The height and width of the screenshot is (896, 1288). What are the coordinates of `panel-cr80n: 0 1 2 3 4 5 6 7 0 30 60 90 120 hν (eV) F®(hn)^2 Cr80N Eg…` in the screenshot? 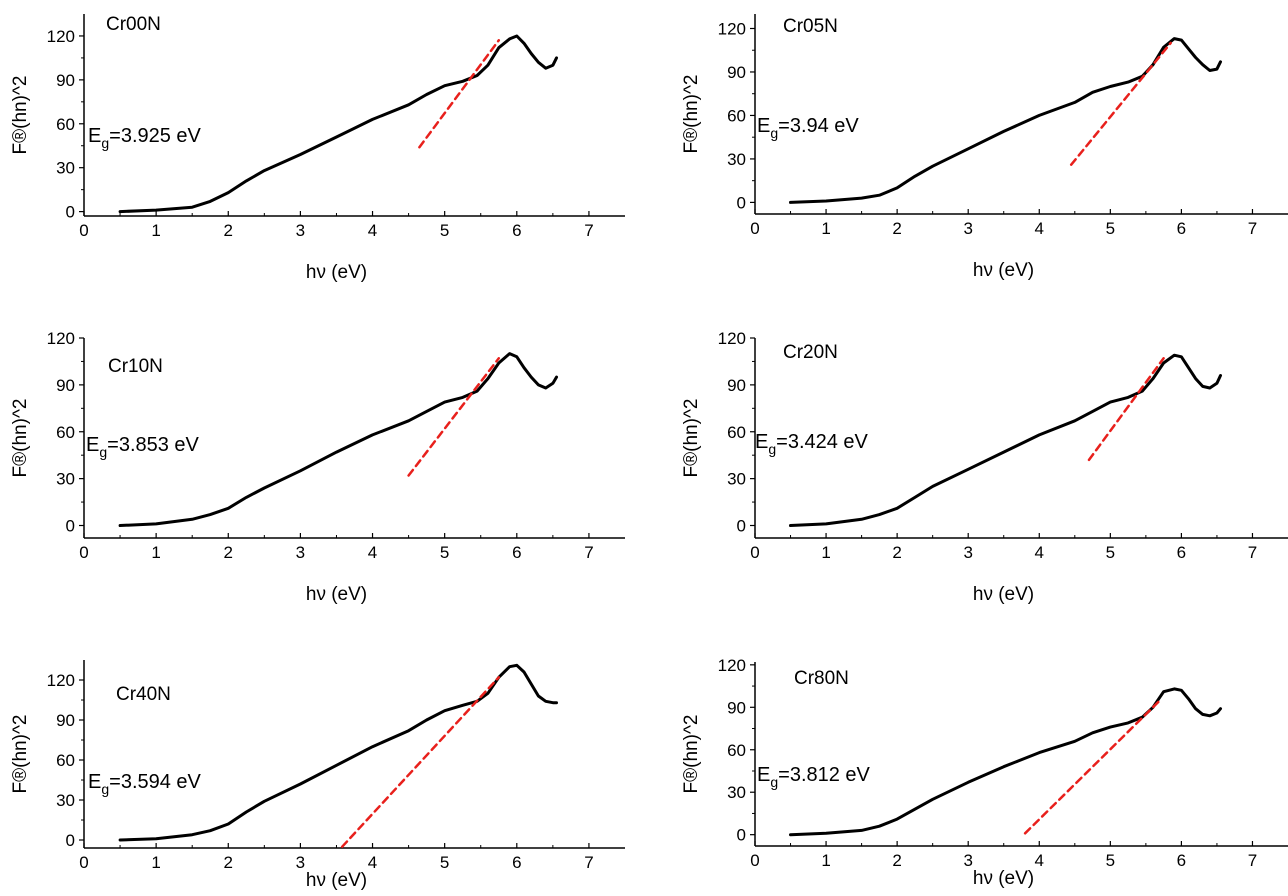 It's located at (984, 772).